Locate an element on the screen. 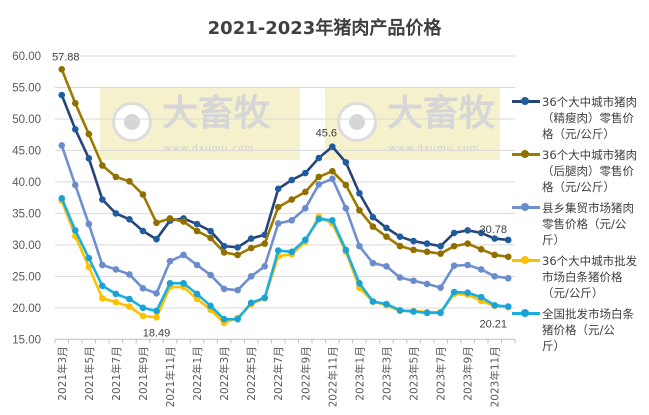  x-tick-label: 2023年7月 is located at coordinates (441, 373).